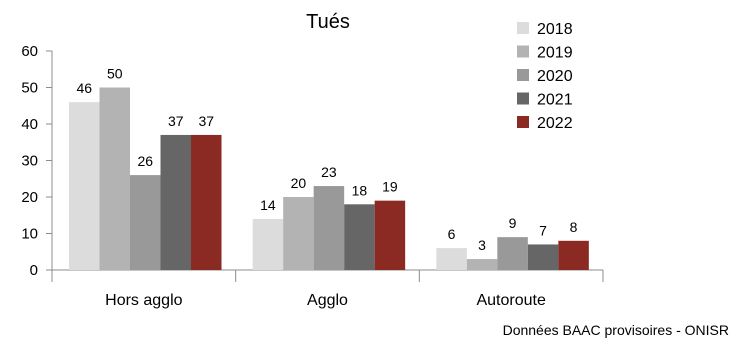 This screenshot has width=739, height=344. Describe the element at coordinates (510, 300) in the screenshot. I see `x-tick-label: Autoroute` at that location.